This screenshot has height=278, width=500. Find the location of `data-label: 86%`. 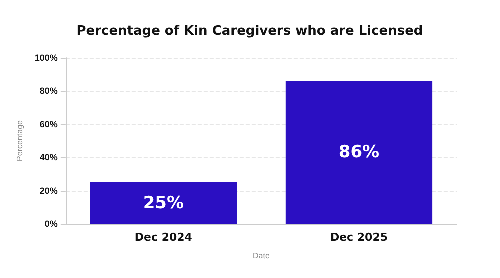

data-label: 86% is located at coordinates (359, 152).